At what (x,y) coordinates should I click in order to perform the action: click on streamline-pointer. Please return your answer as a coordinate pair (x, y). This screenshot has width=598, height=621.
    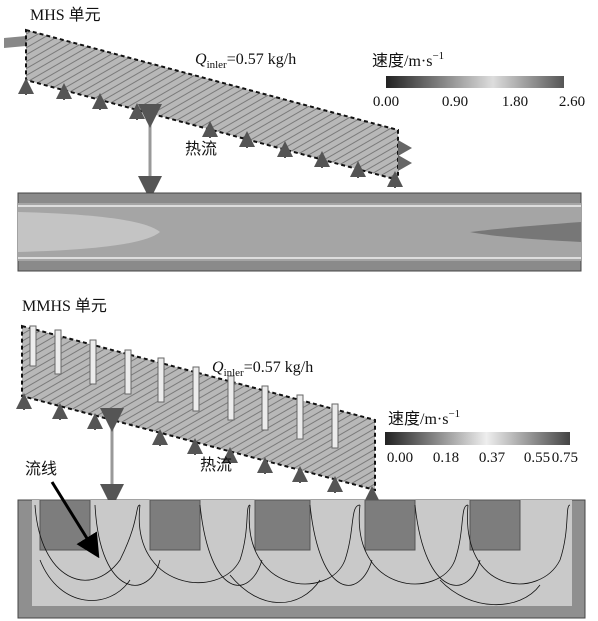
    Looking at the image, I should click on (75, 520).